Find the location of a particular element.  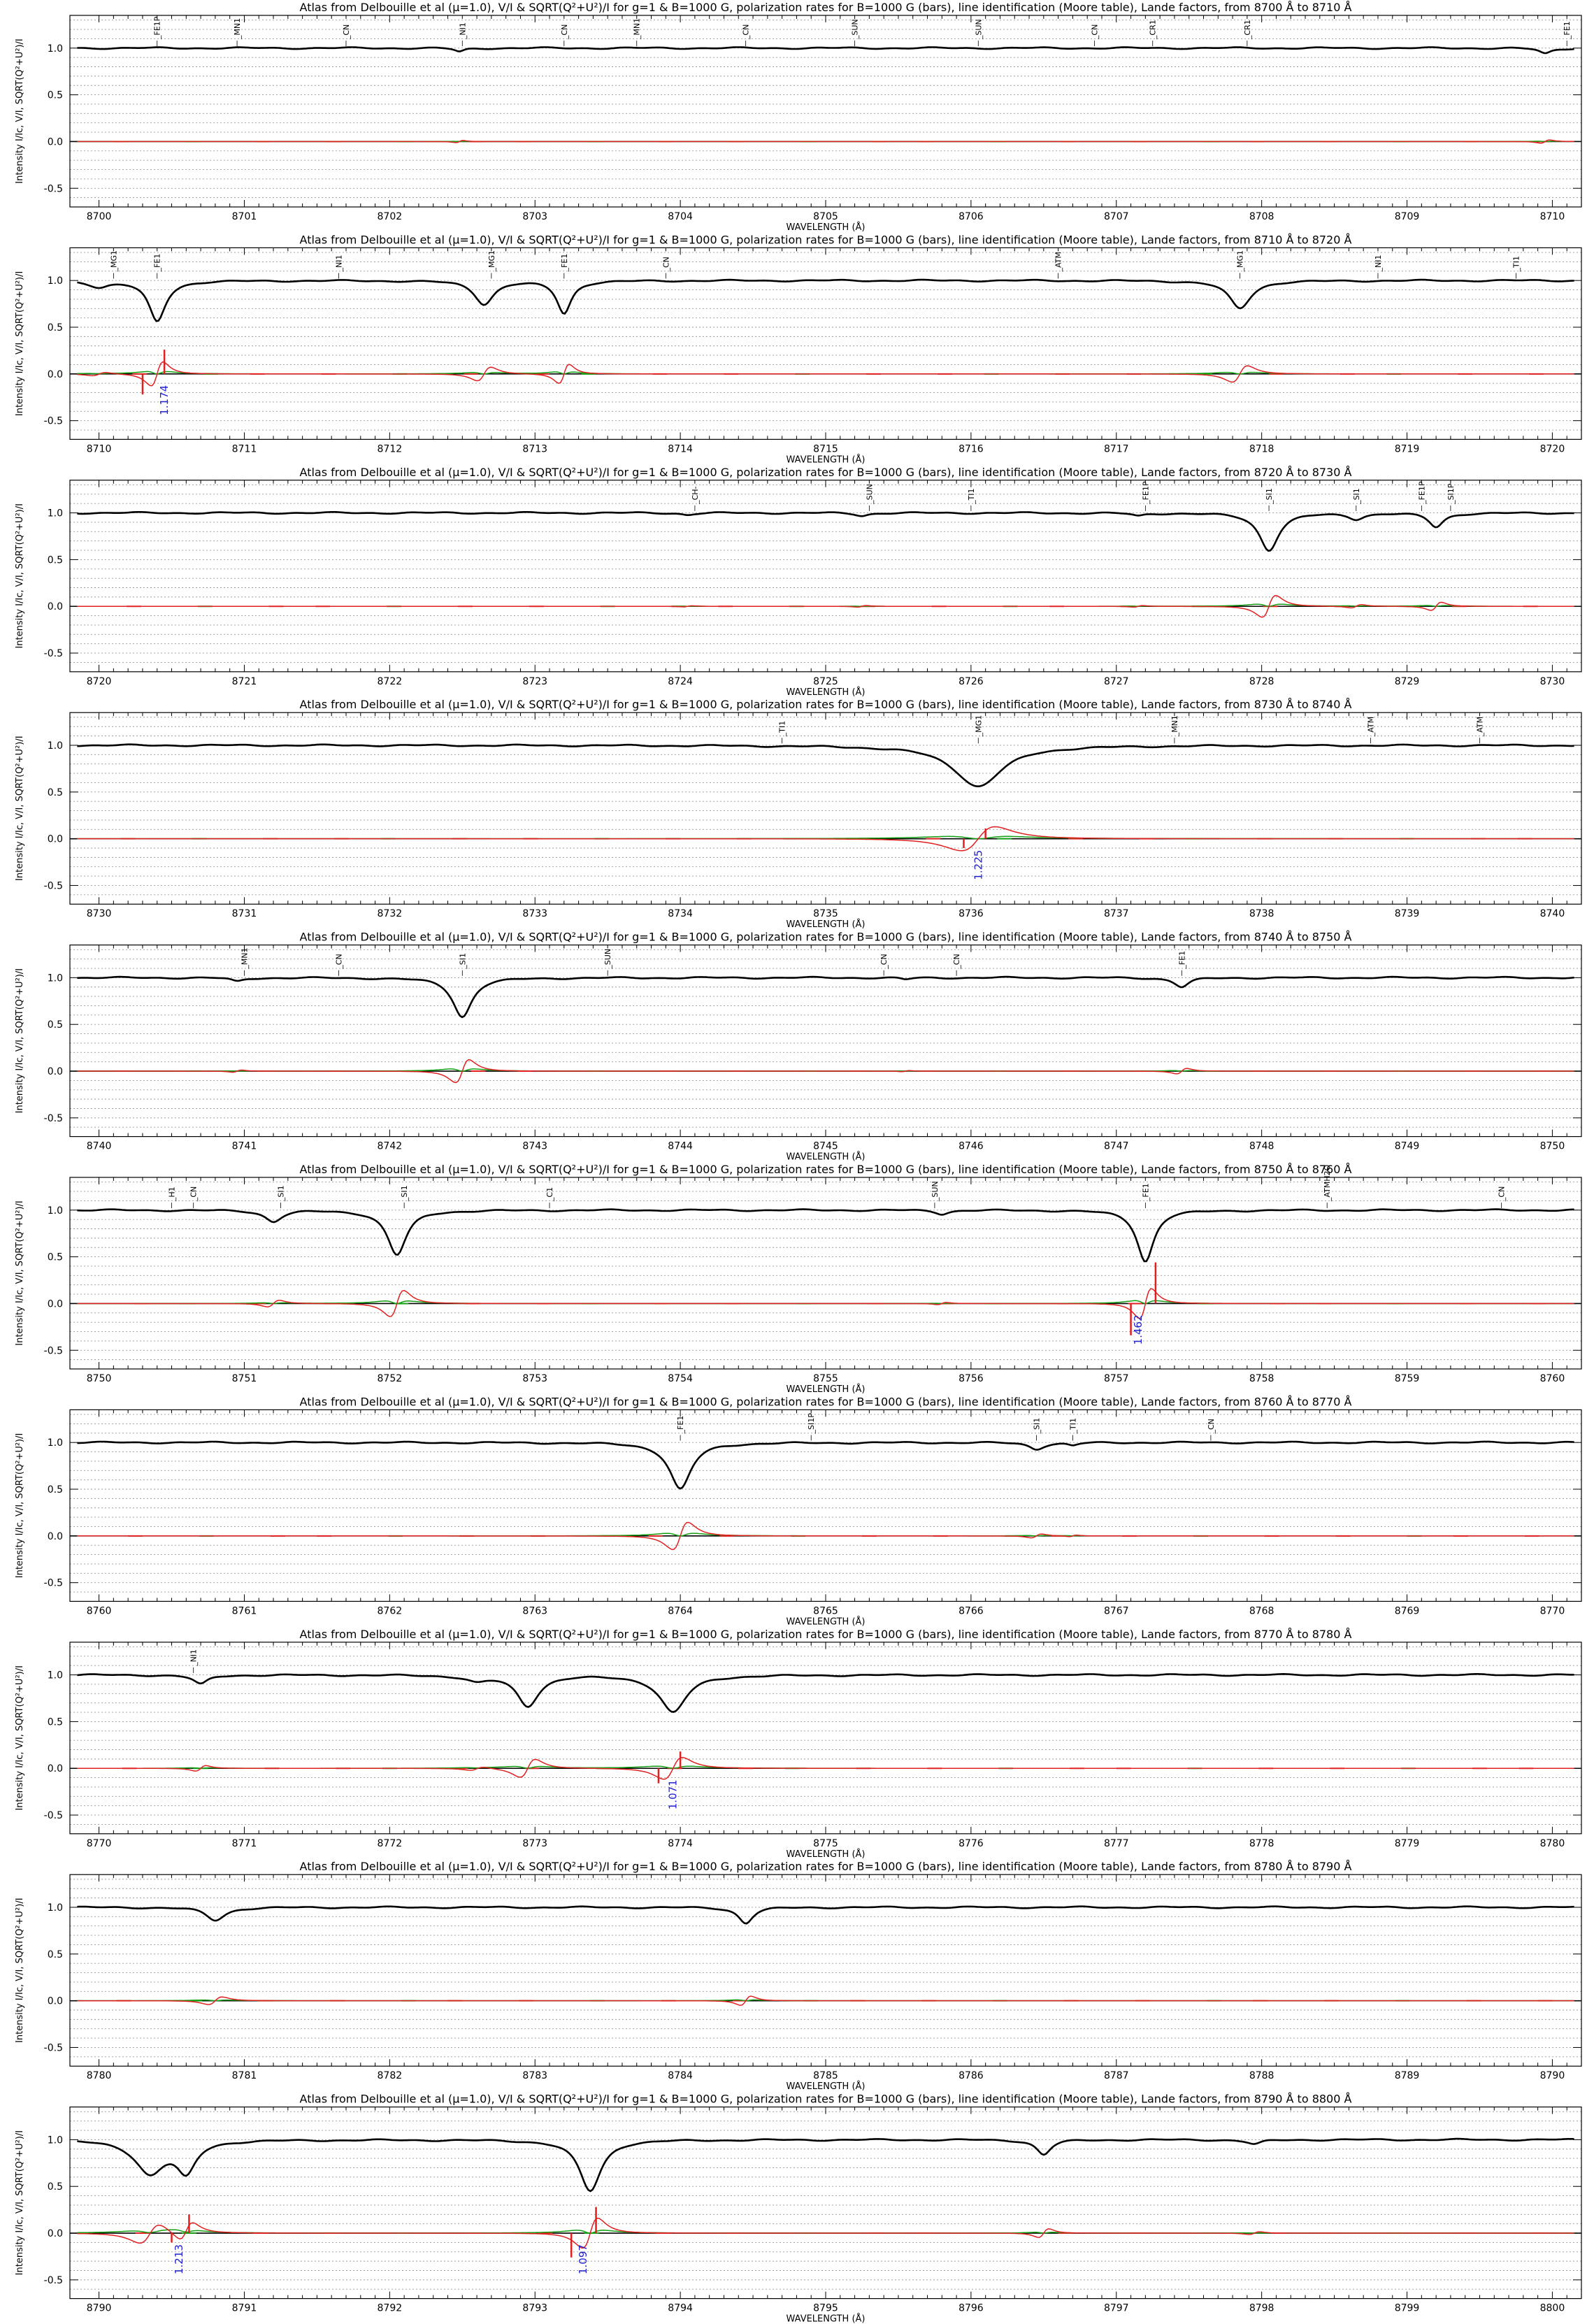

line-identification: _MG1 is located at coordinates (1239, 261).